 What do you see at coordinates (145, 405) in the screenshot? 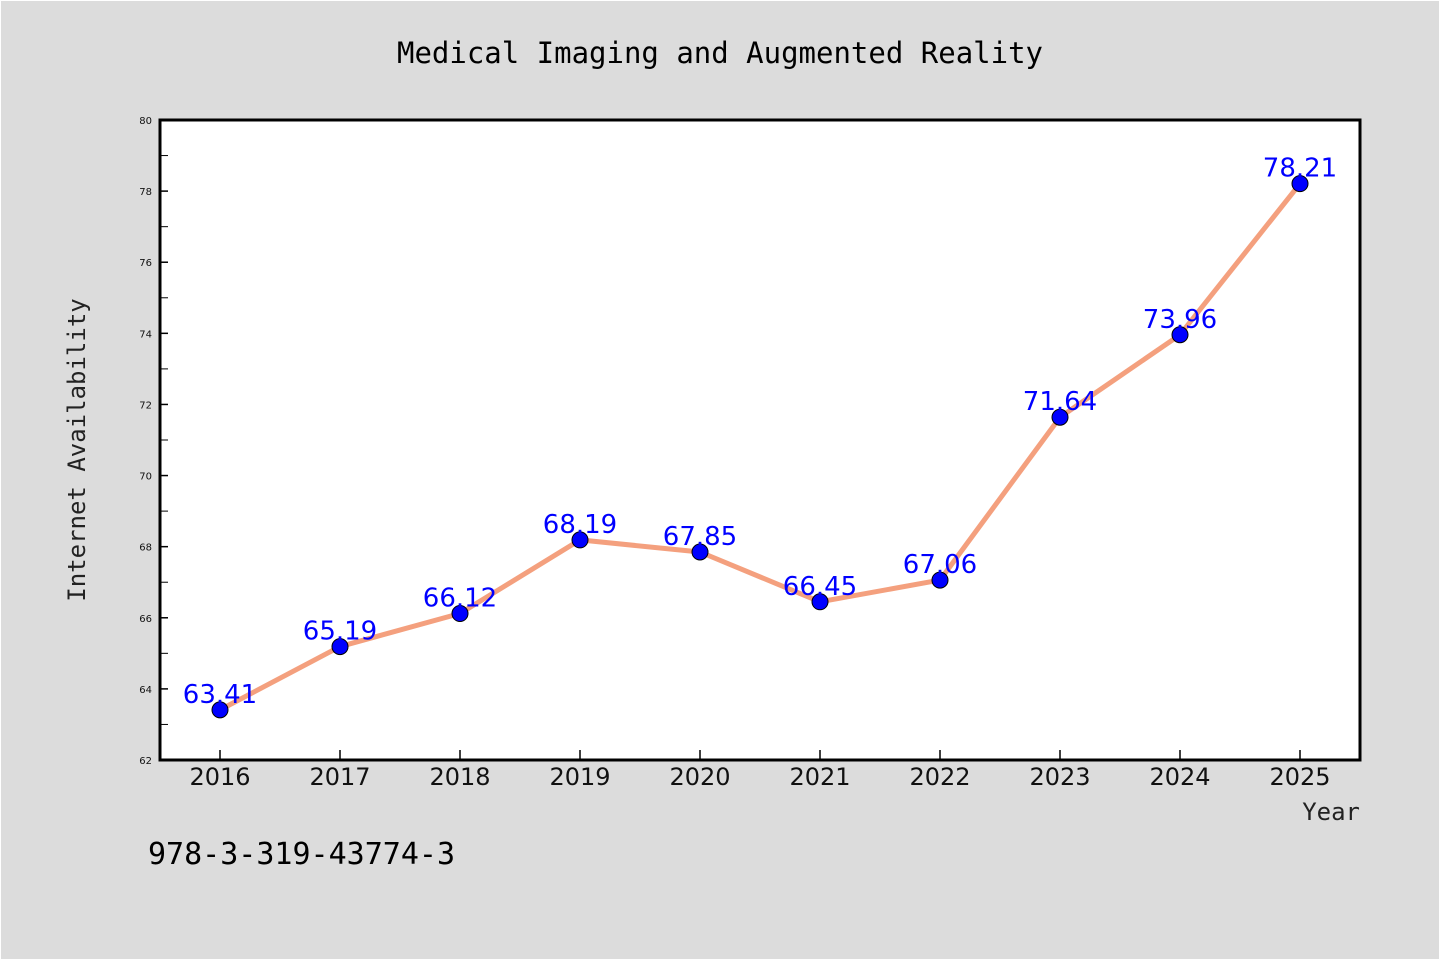
I see `y-tick-label: 72` at bounding box center [145, 405].